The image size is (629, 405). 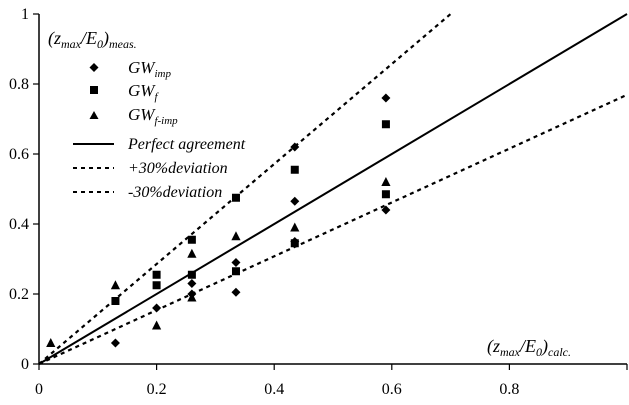 I want to click on legend-marker-square, so click(x=94, y=90).